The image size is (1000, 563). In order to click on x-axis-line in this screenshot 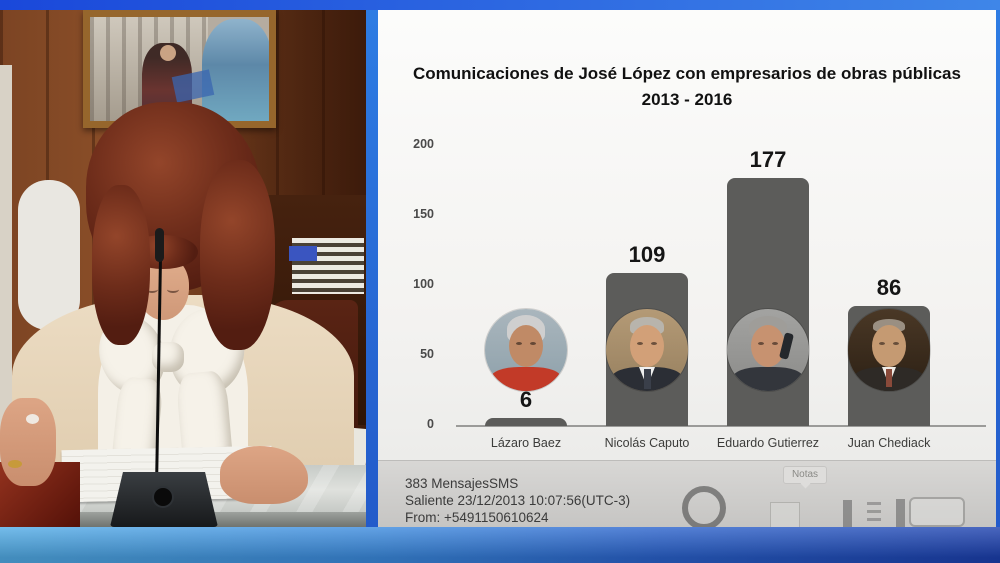, I will do `click(721, 426)`.